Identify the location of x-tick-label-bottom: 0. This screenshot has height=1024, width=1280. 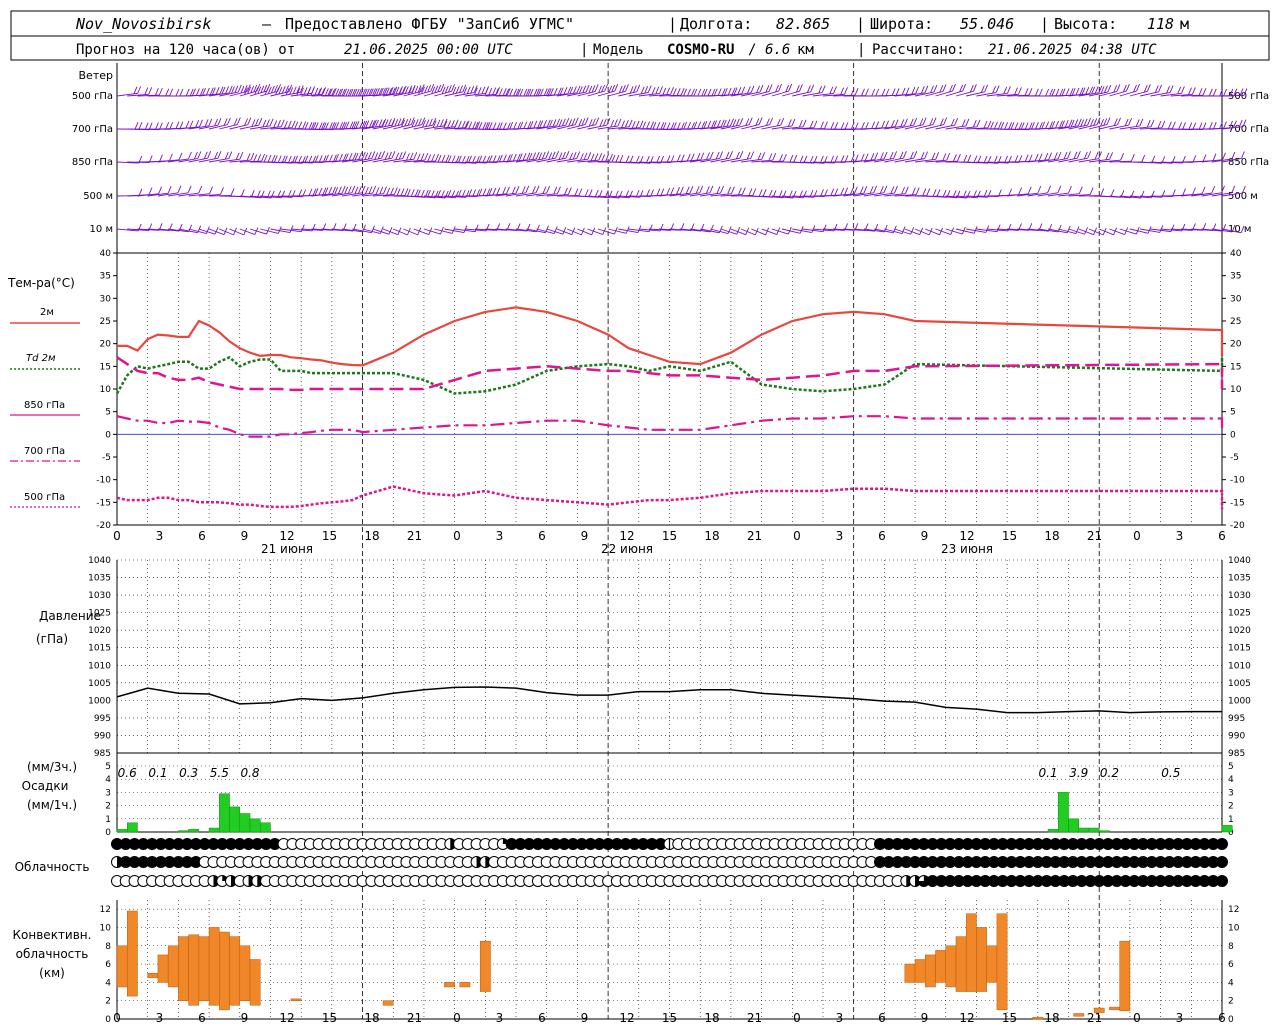
(1137, 1017).